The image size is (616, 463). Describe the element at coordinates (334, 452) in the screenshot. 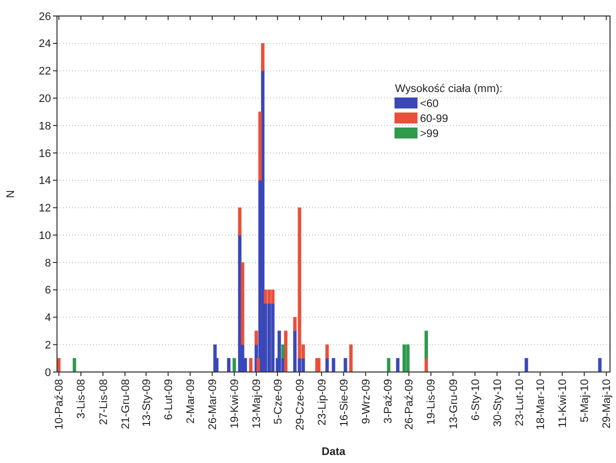

I see `x-axis-title: Data` at that location.